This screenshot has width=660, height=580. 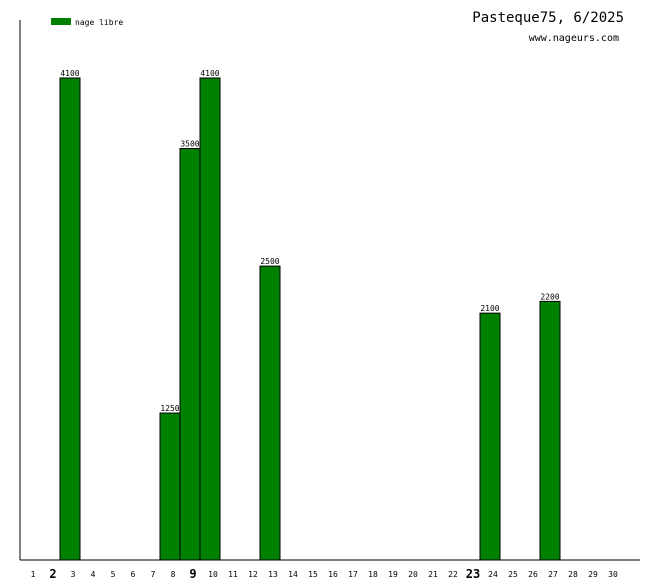 What do you see at coordinates (169, 408) in the screenshot?
I see `bar-value-label: 1250` at bounding box center [169, 408].